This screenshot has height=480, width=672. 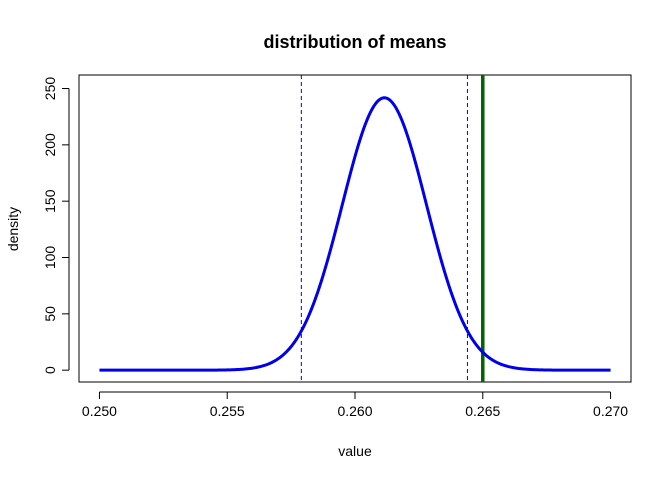 I want to click on y-tick-label: 100, so click(x=50, y=258).